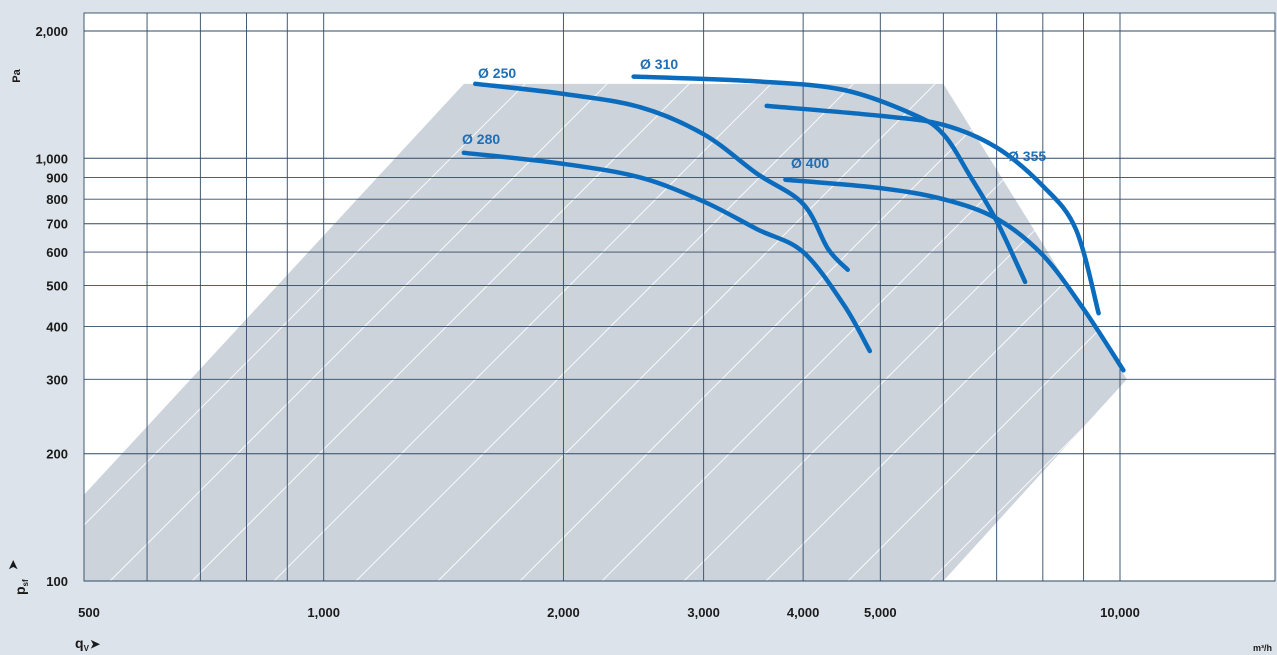 This screenshot has width=1277, height=655. Describe the element at coordinates (57, 326) in the screenshot. I see `y-tick-label: 400` at that location.